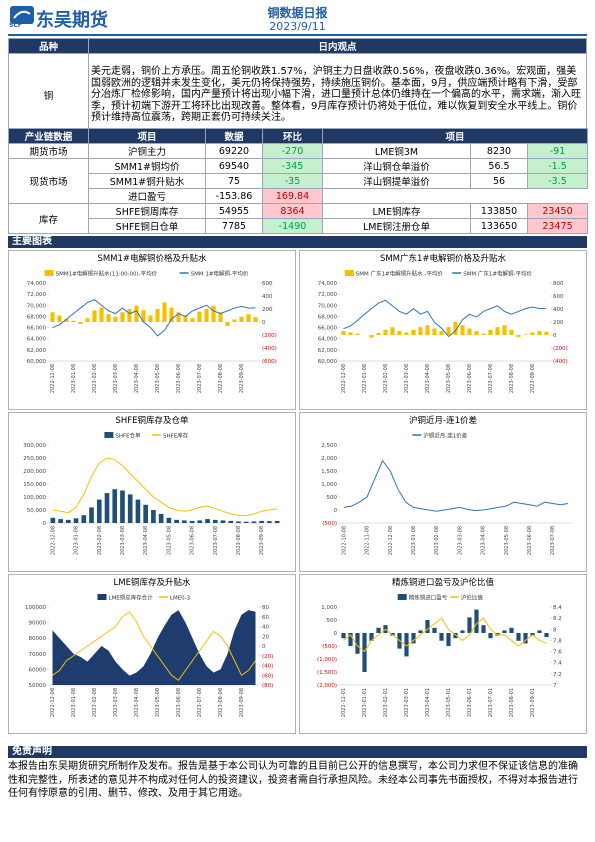 The image size is (595, 842). What do you see at coordinates (107, 274) in the screenshot?
I see `legend-label: SMM1#电解铜升贴水(11:00:00)-平均价` at bounding box center [107, 274].